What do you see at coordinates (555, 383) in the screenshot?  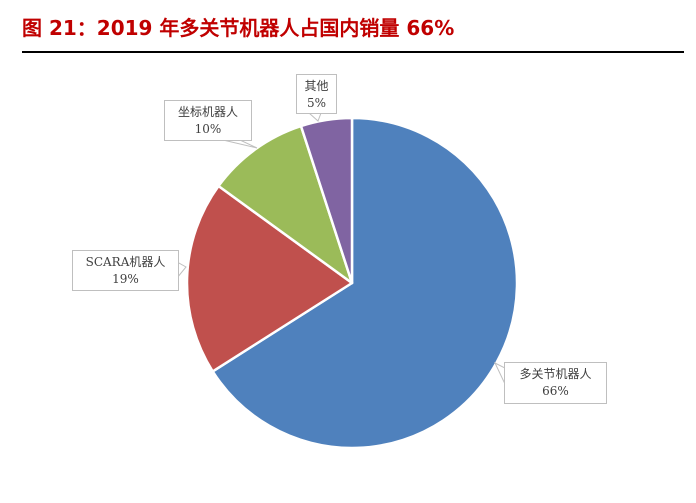 I see `callout-multijoint: 多关节机器人 66%` at bounding box center [555, 383].